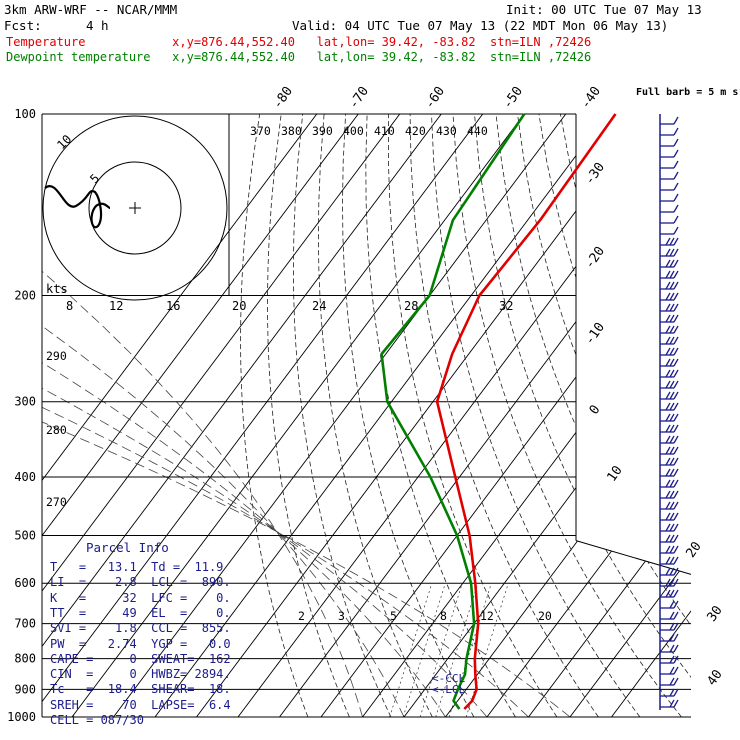 This screenshot has height=740, width=740. Describe the element at coordinates (443, 616) in the screenshot. I see `mixing-ratio-label: 8` at that location.